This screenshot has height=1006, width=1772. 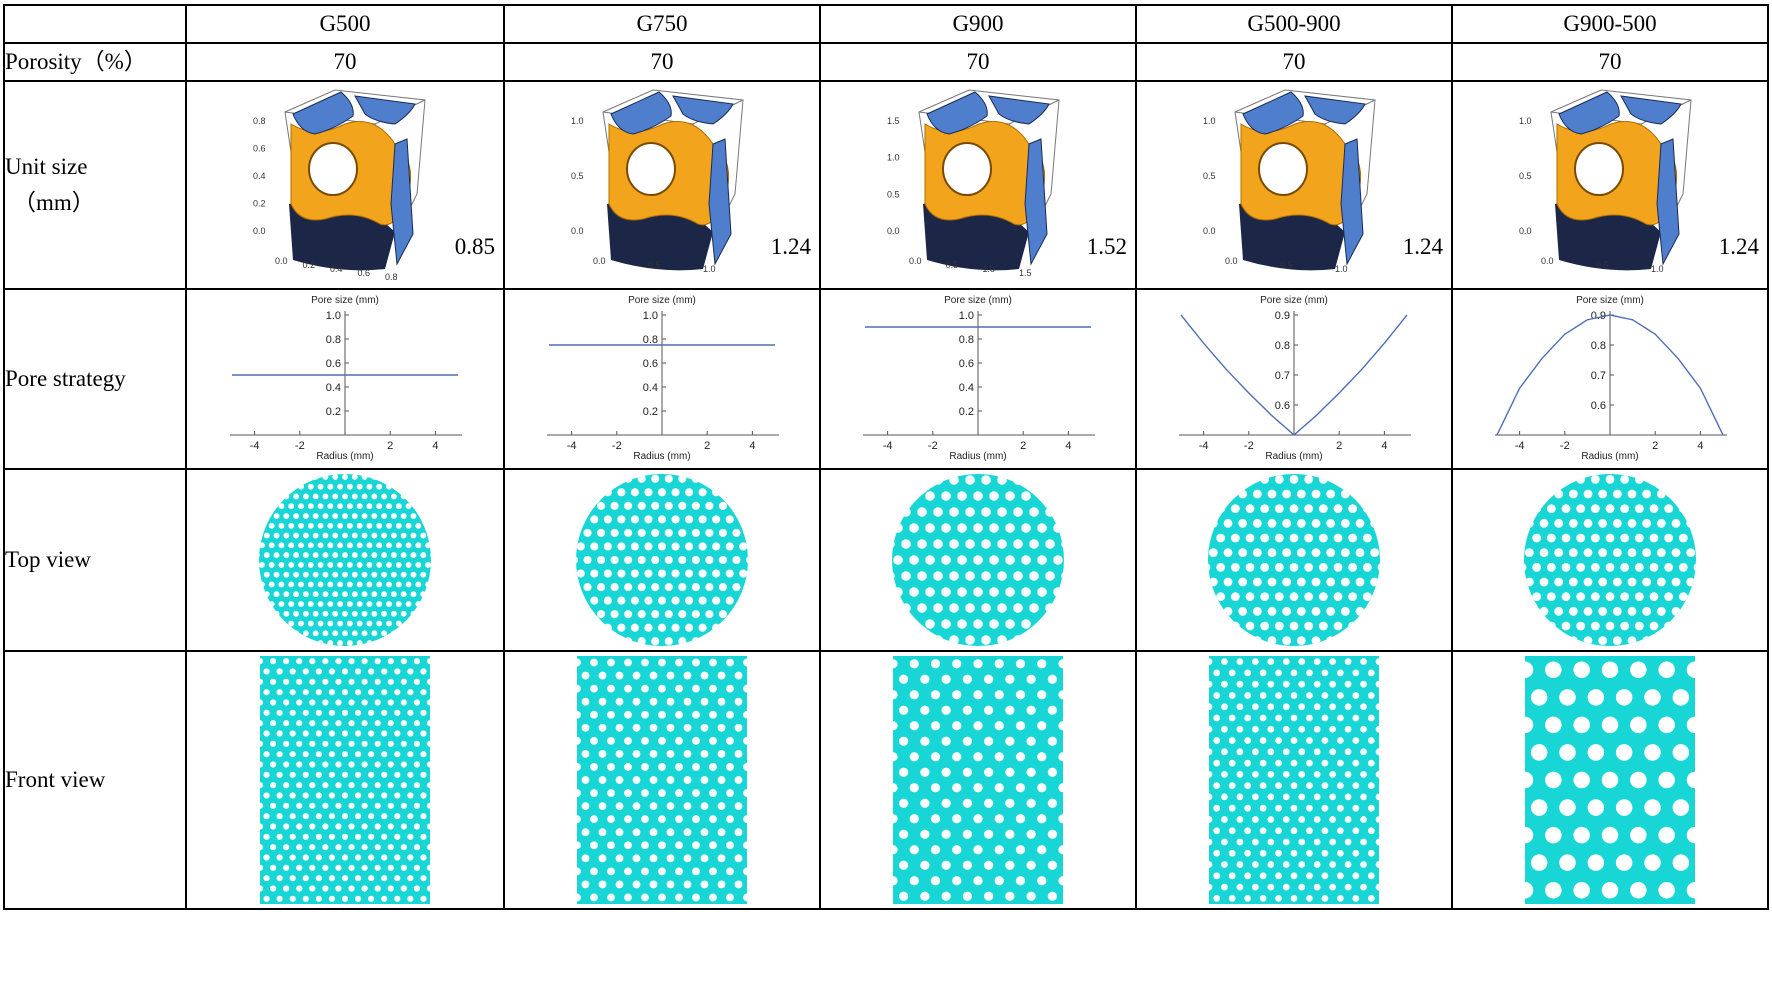 I want to click on cube-axis-tick-label: 0.6, so click(x=259, y=149).